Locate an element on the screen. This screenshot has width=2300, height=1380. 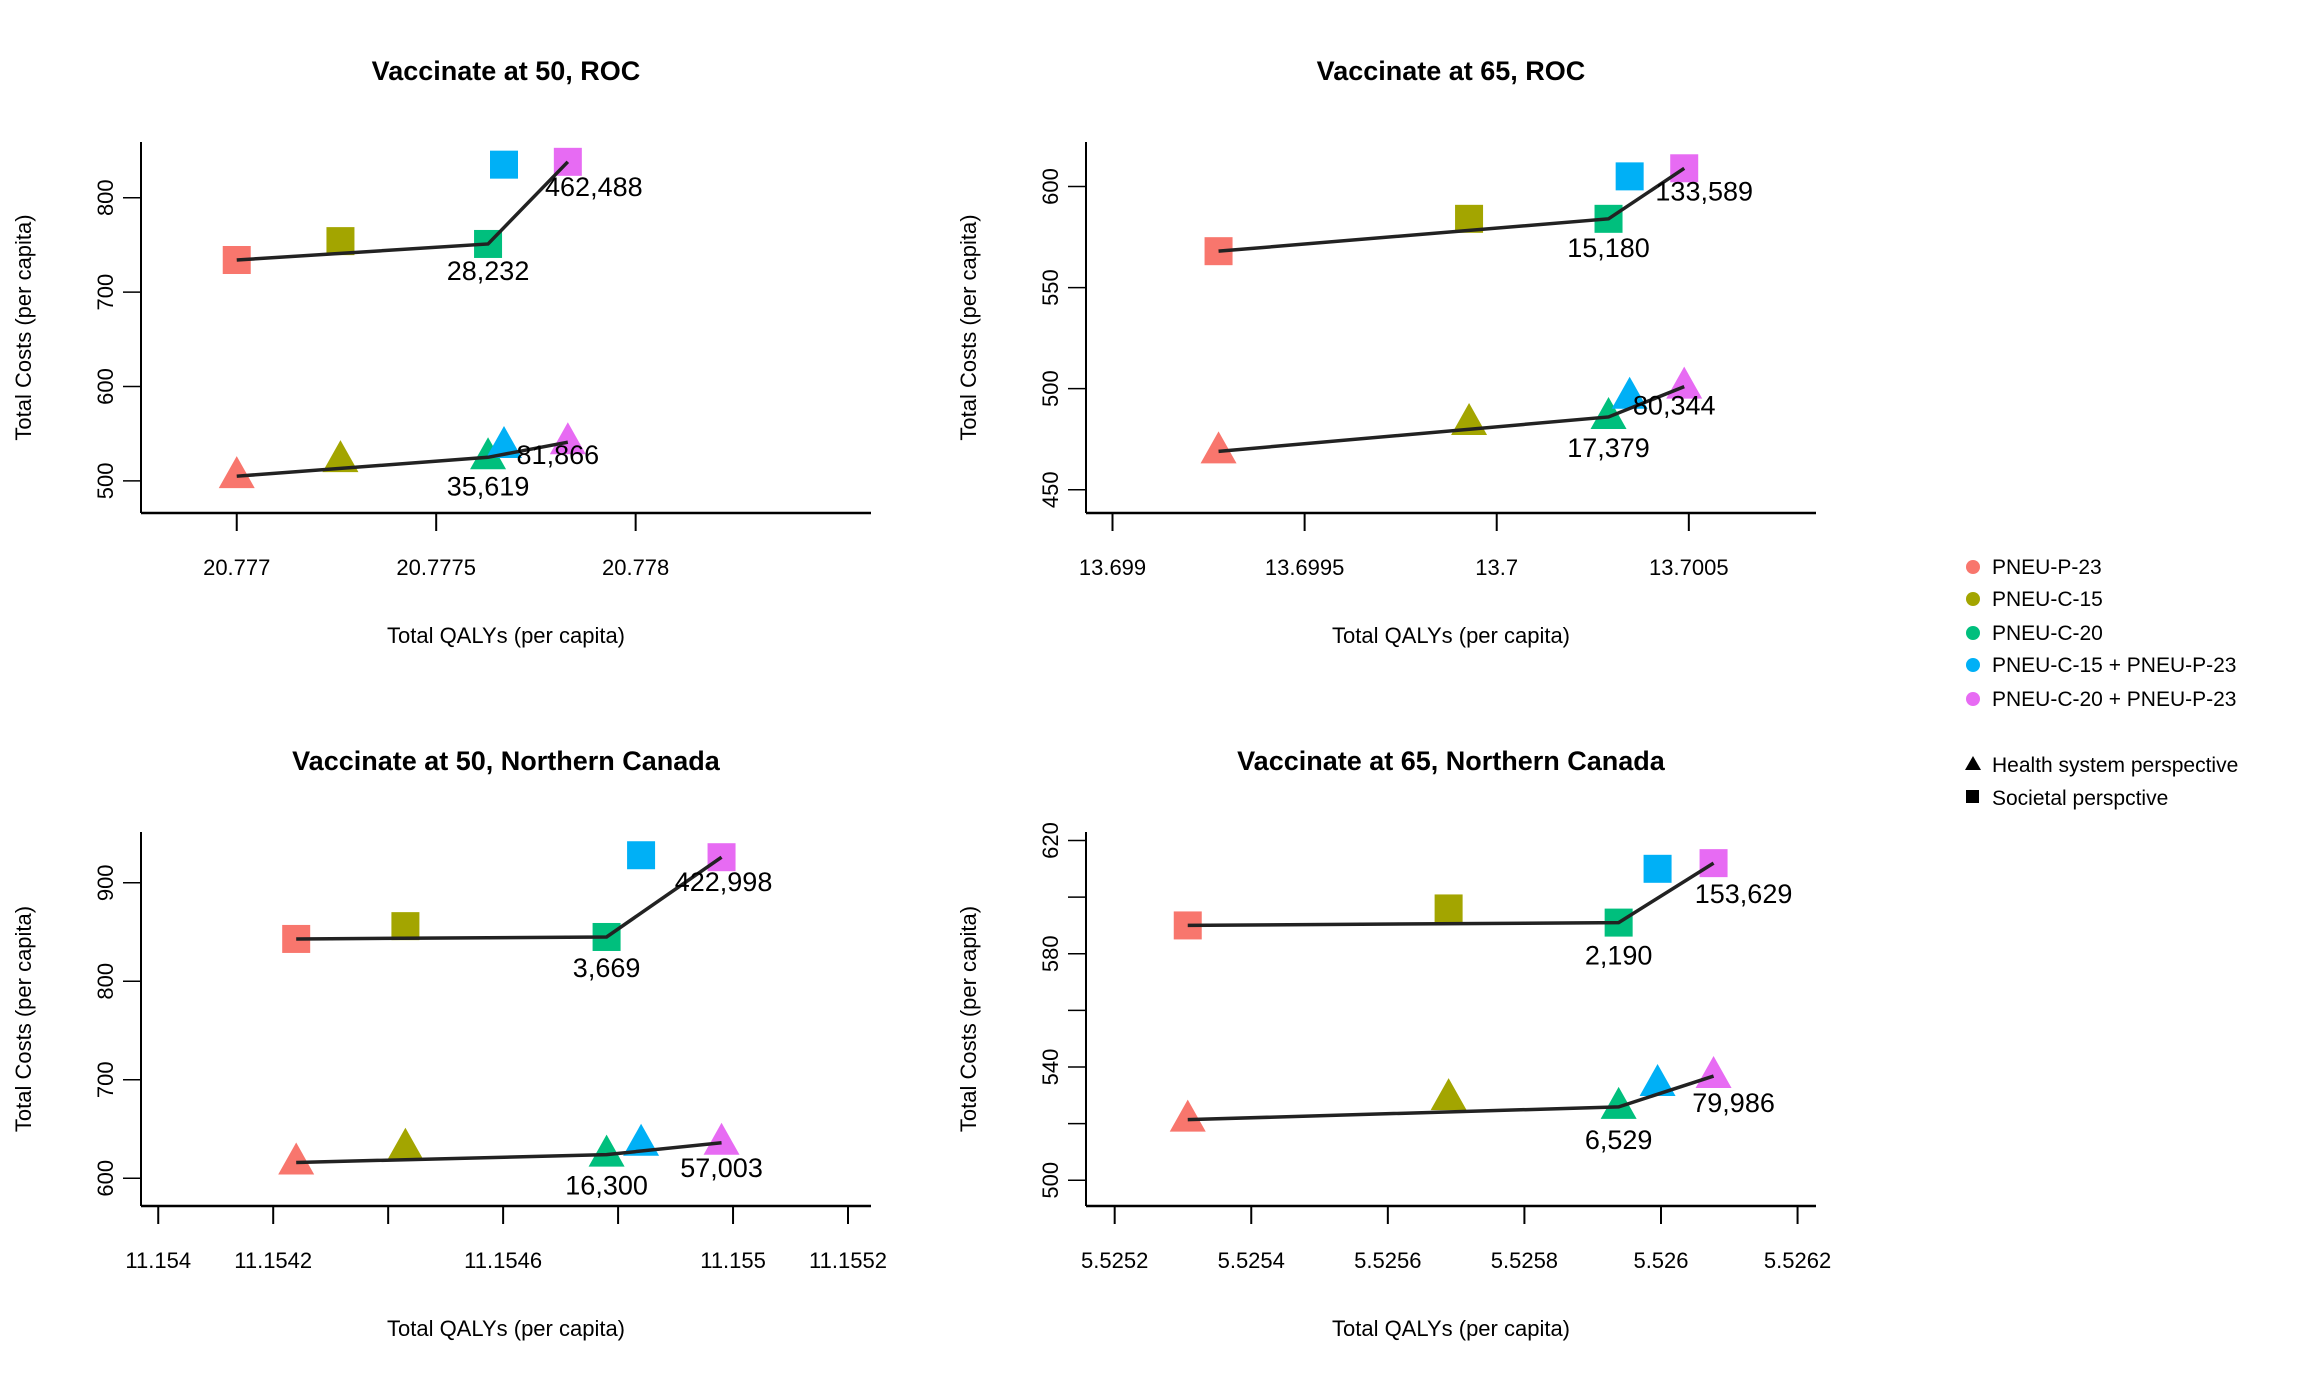
y-tick-label: 550 is located at coordinates (1050, 287).